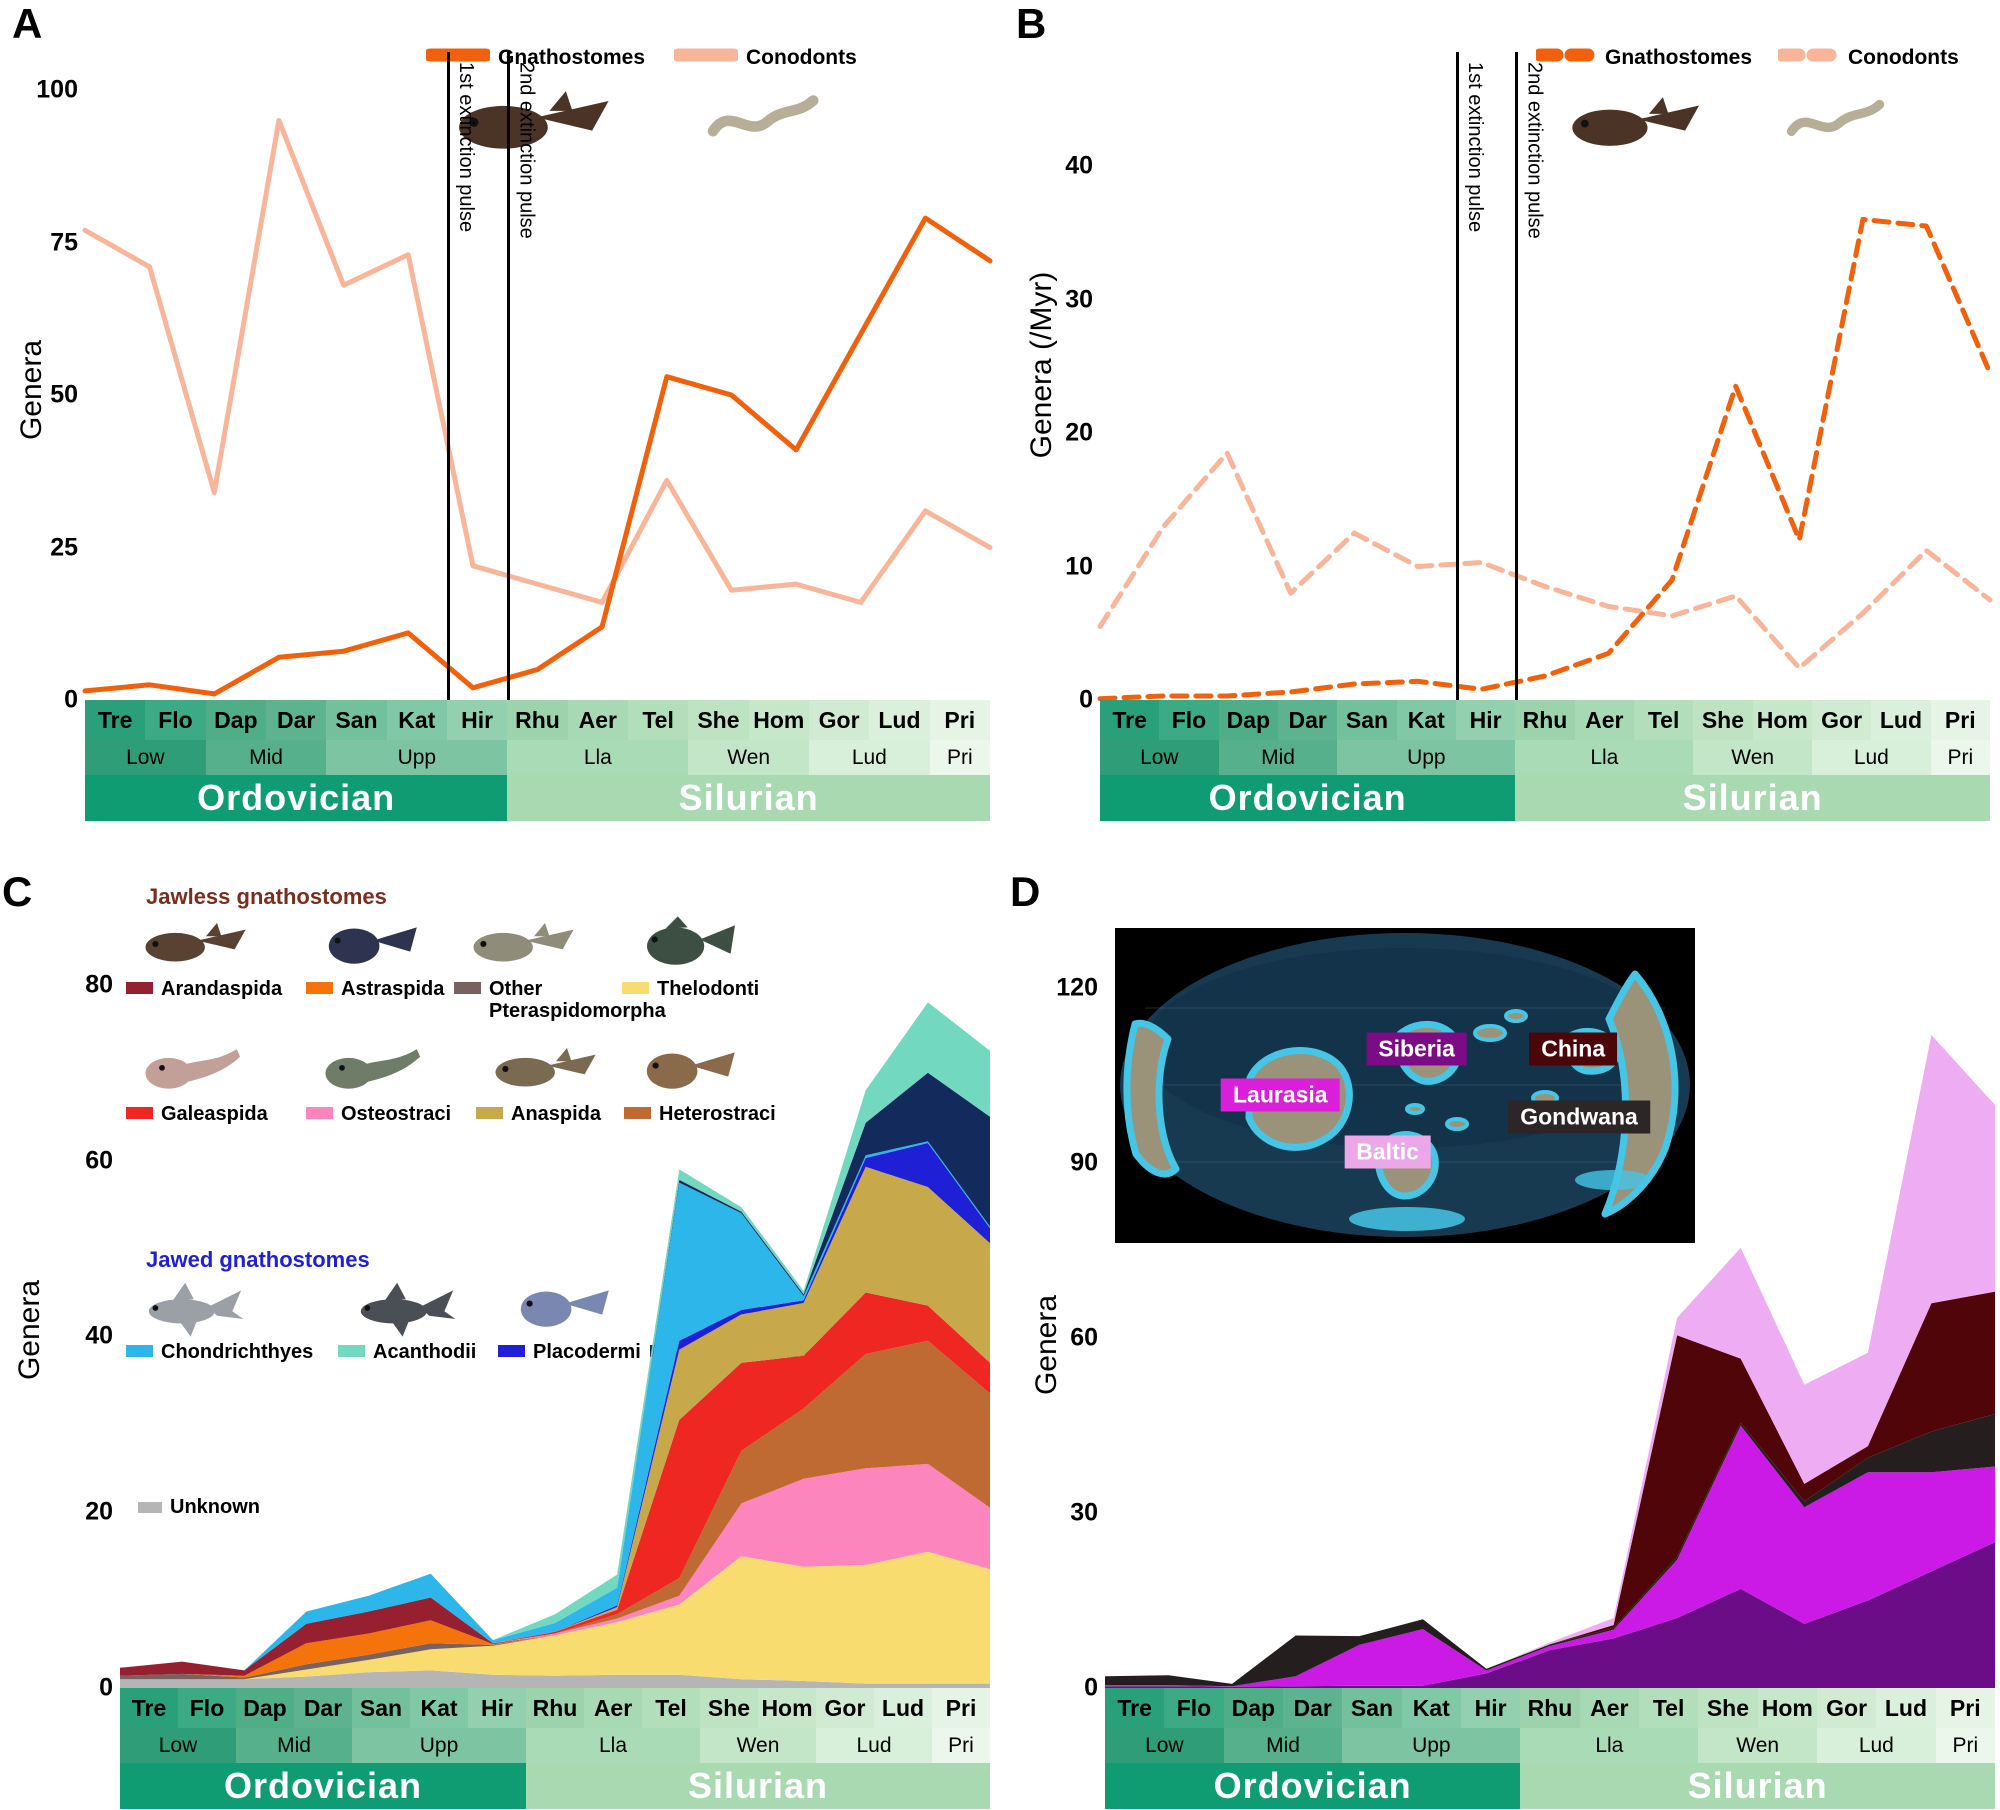 The width and height of the screenshot is (2000, 1810). What do you see at coordinates (671, 1708) in the screenshot?
I see `stage-tel: Tel` at bounding box center [671, 1708].